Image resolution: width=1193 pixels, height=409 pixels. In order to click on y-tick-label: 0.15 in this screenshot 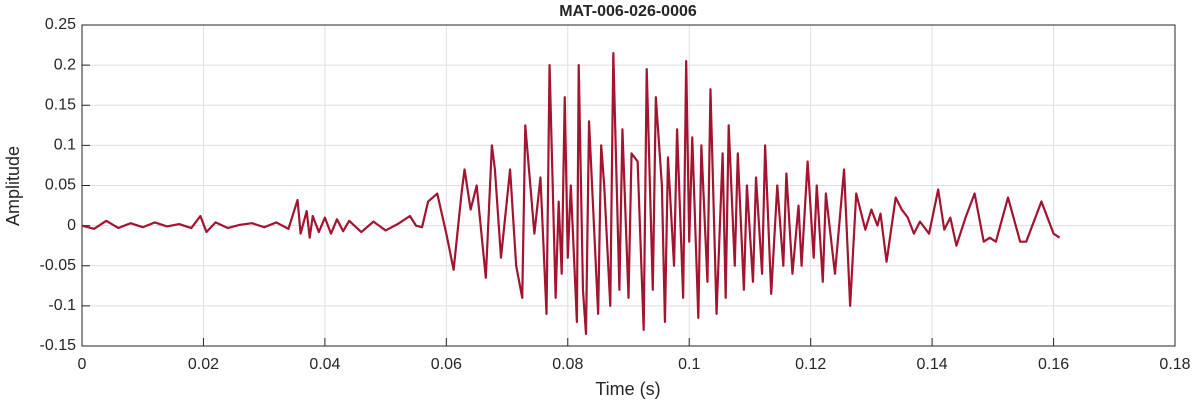, I will do `click(60, 104)`.